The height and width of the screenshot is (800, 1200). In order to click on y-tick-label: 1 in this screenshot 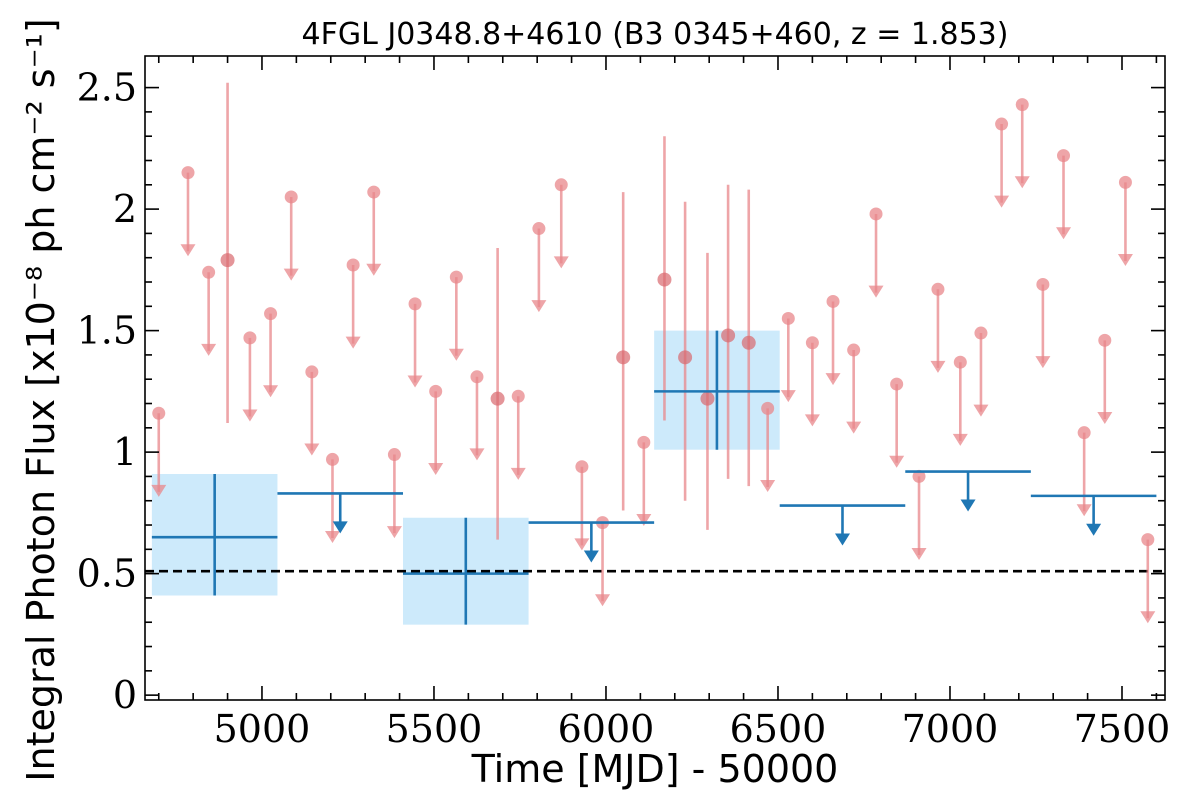, I will do `click(125, 452)`.